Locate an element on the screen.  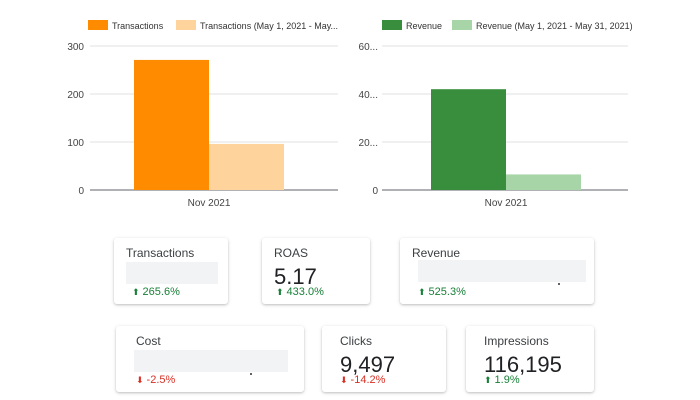
delta-value: 265.6% is located at coordinates (161, 292).